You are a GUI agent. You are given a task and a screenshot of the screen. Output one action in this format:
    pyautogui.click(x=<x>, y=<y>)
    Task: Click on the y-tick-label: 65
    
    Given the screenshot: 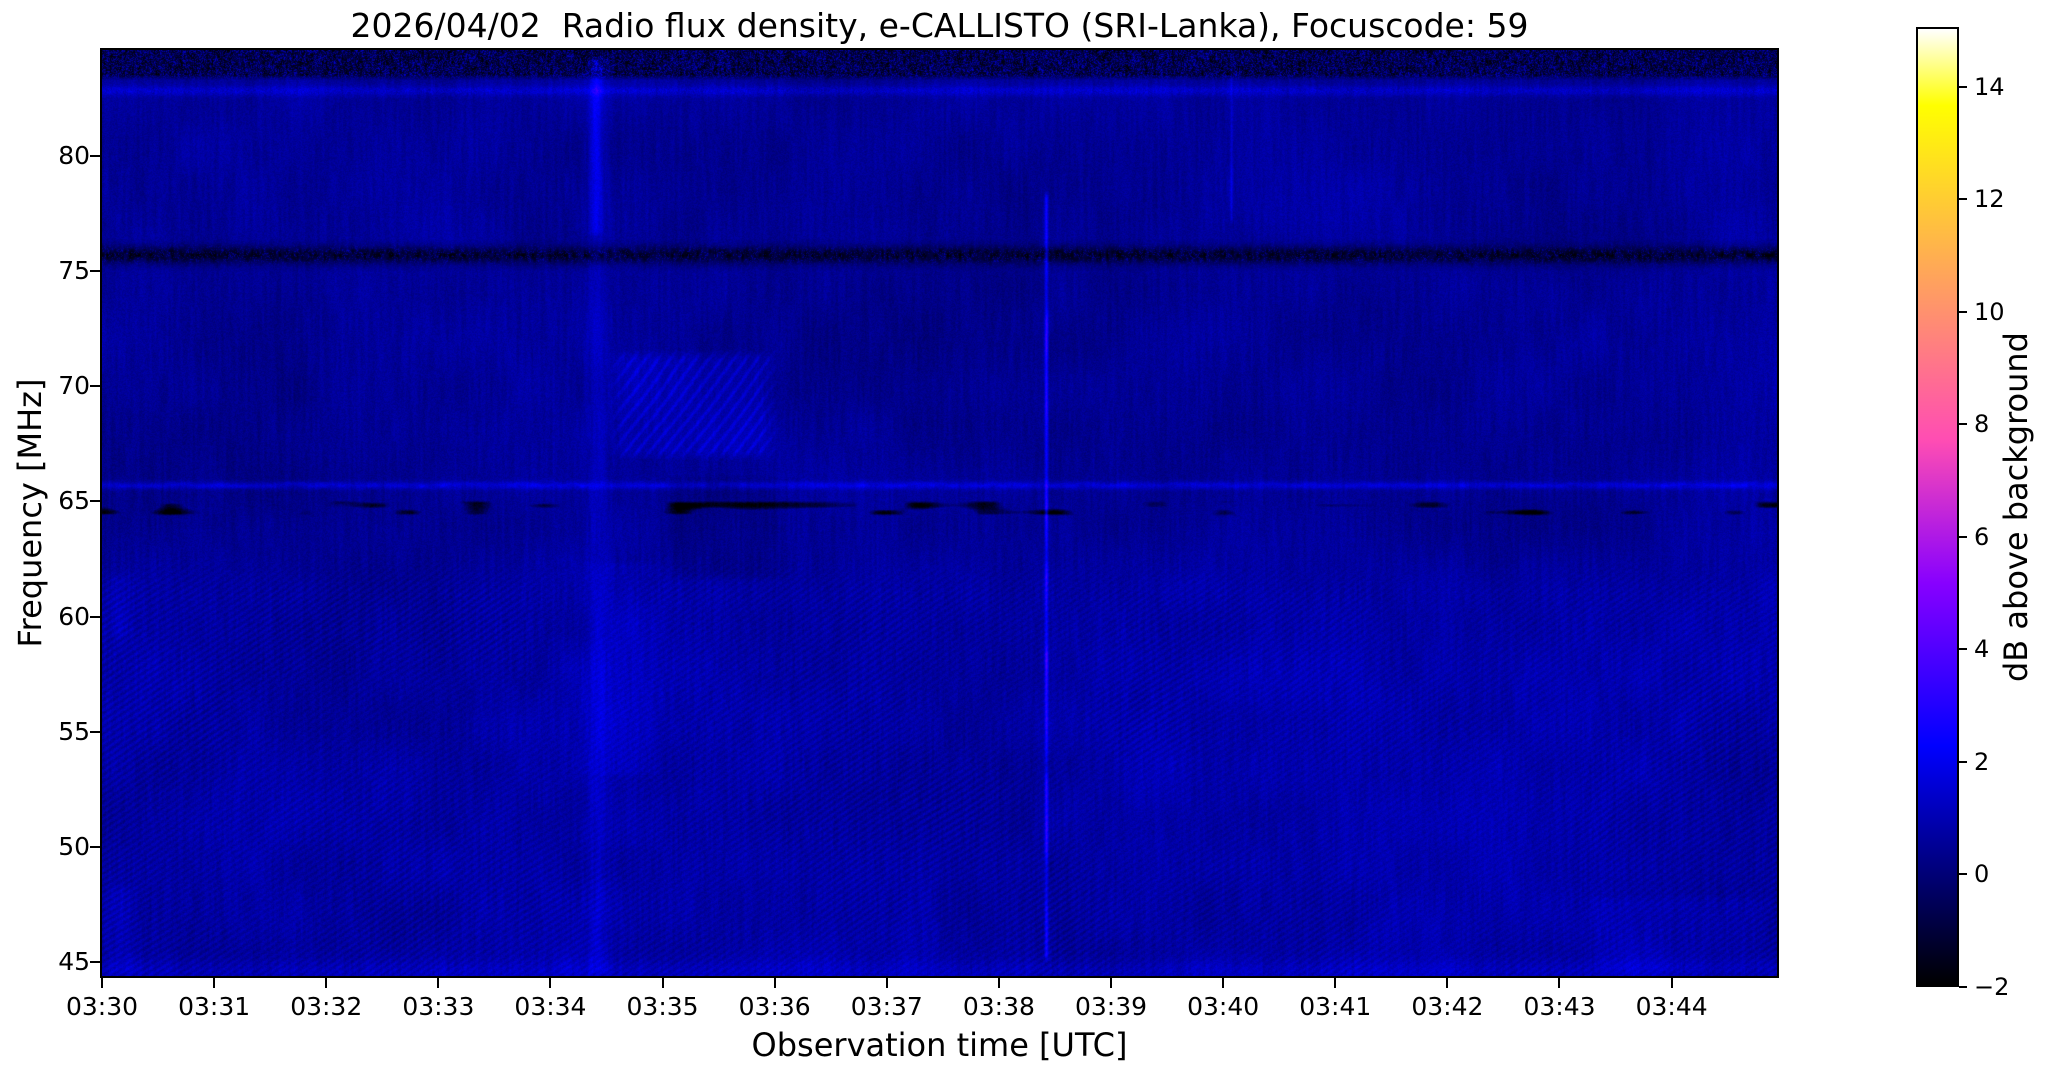 What is the action you would take?
    pyautogui.click(x=74, y=501)
    